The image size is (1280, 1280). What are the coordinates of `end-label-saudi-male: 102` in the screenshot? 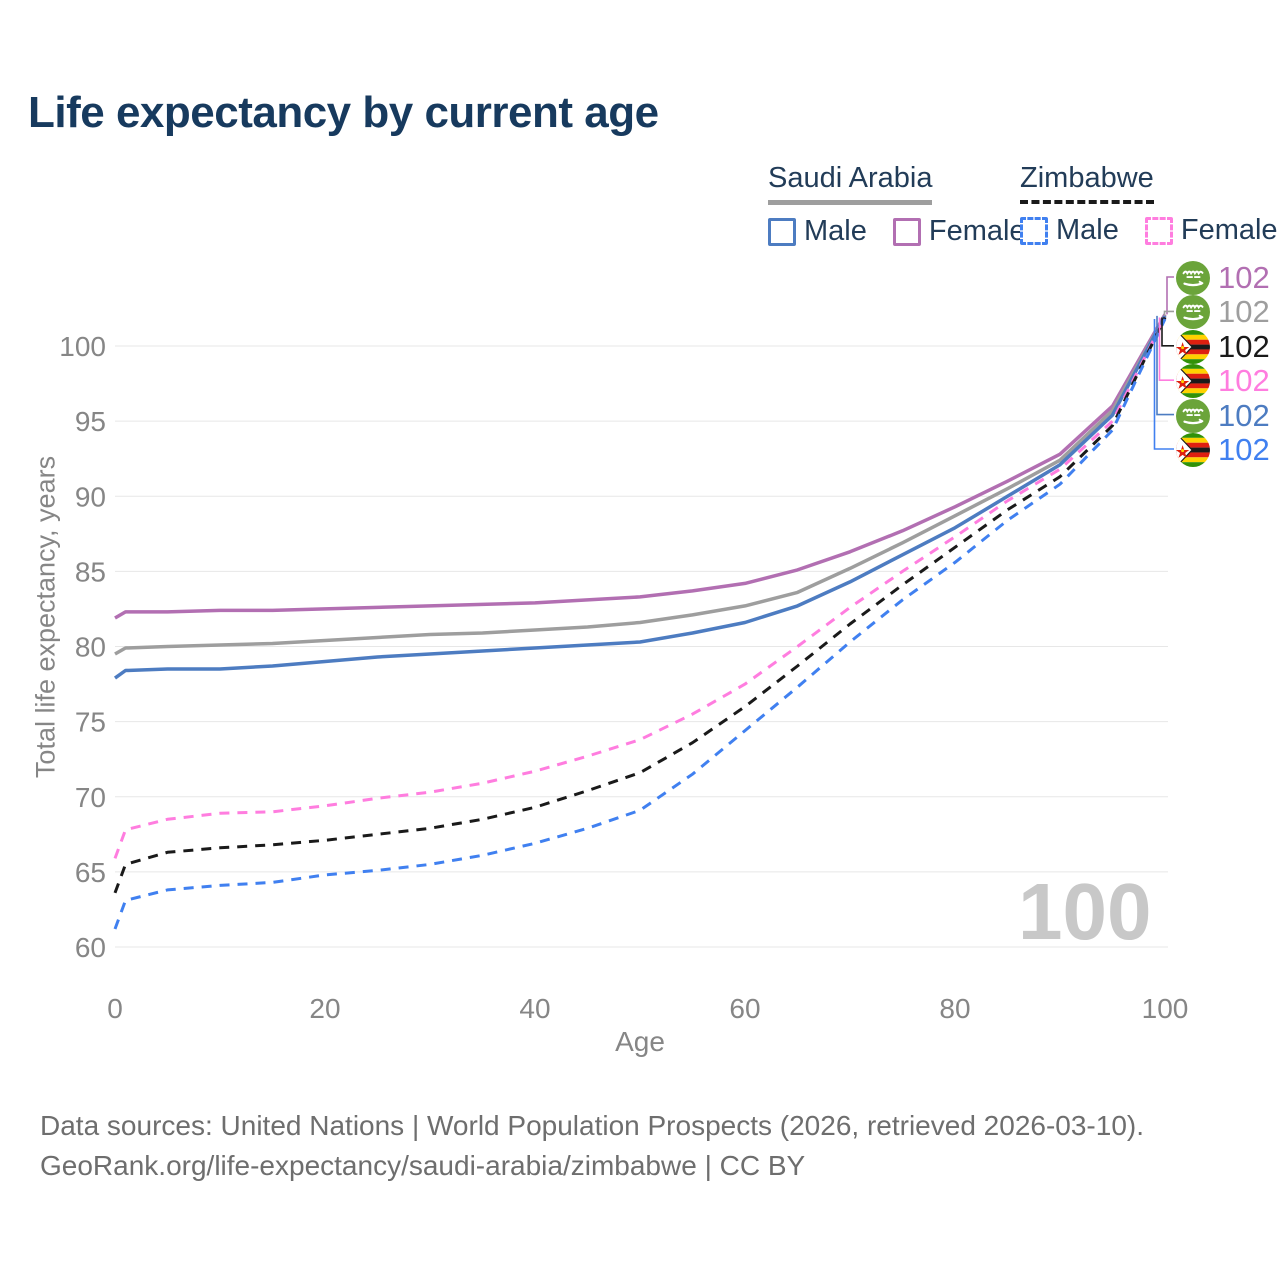 It's located at (1223, 416).